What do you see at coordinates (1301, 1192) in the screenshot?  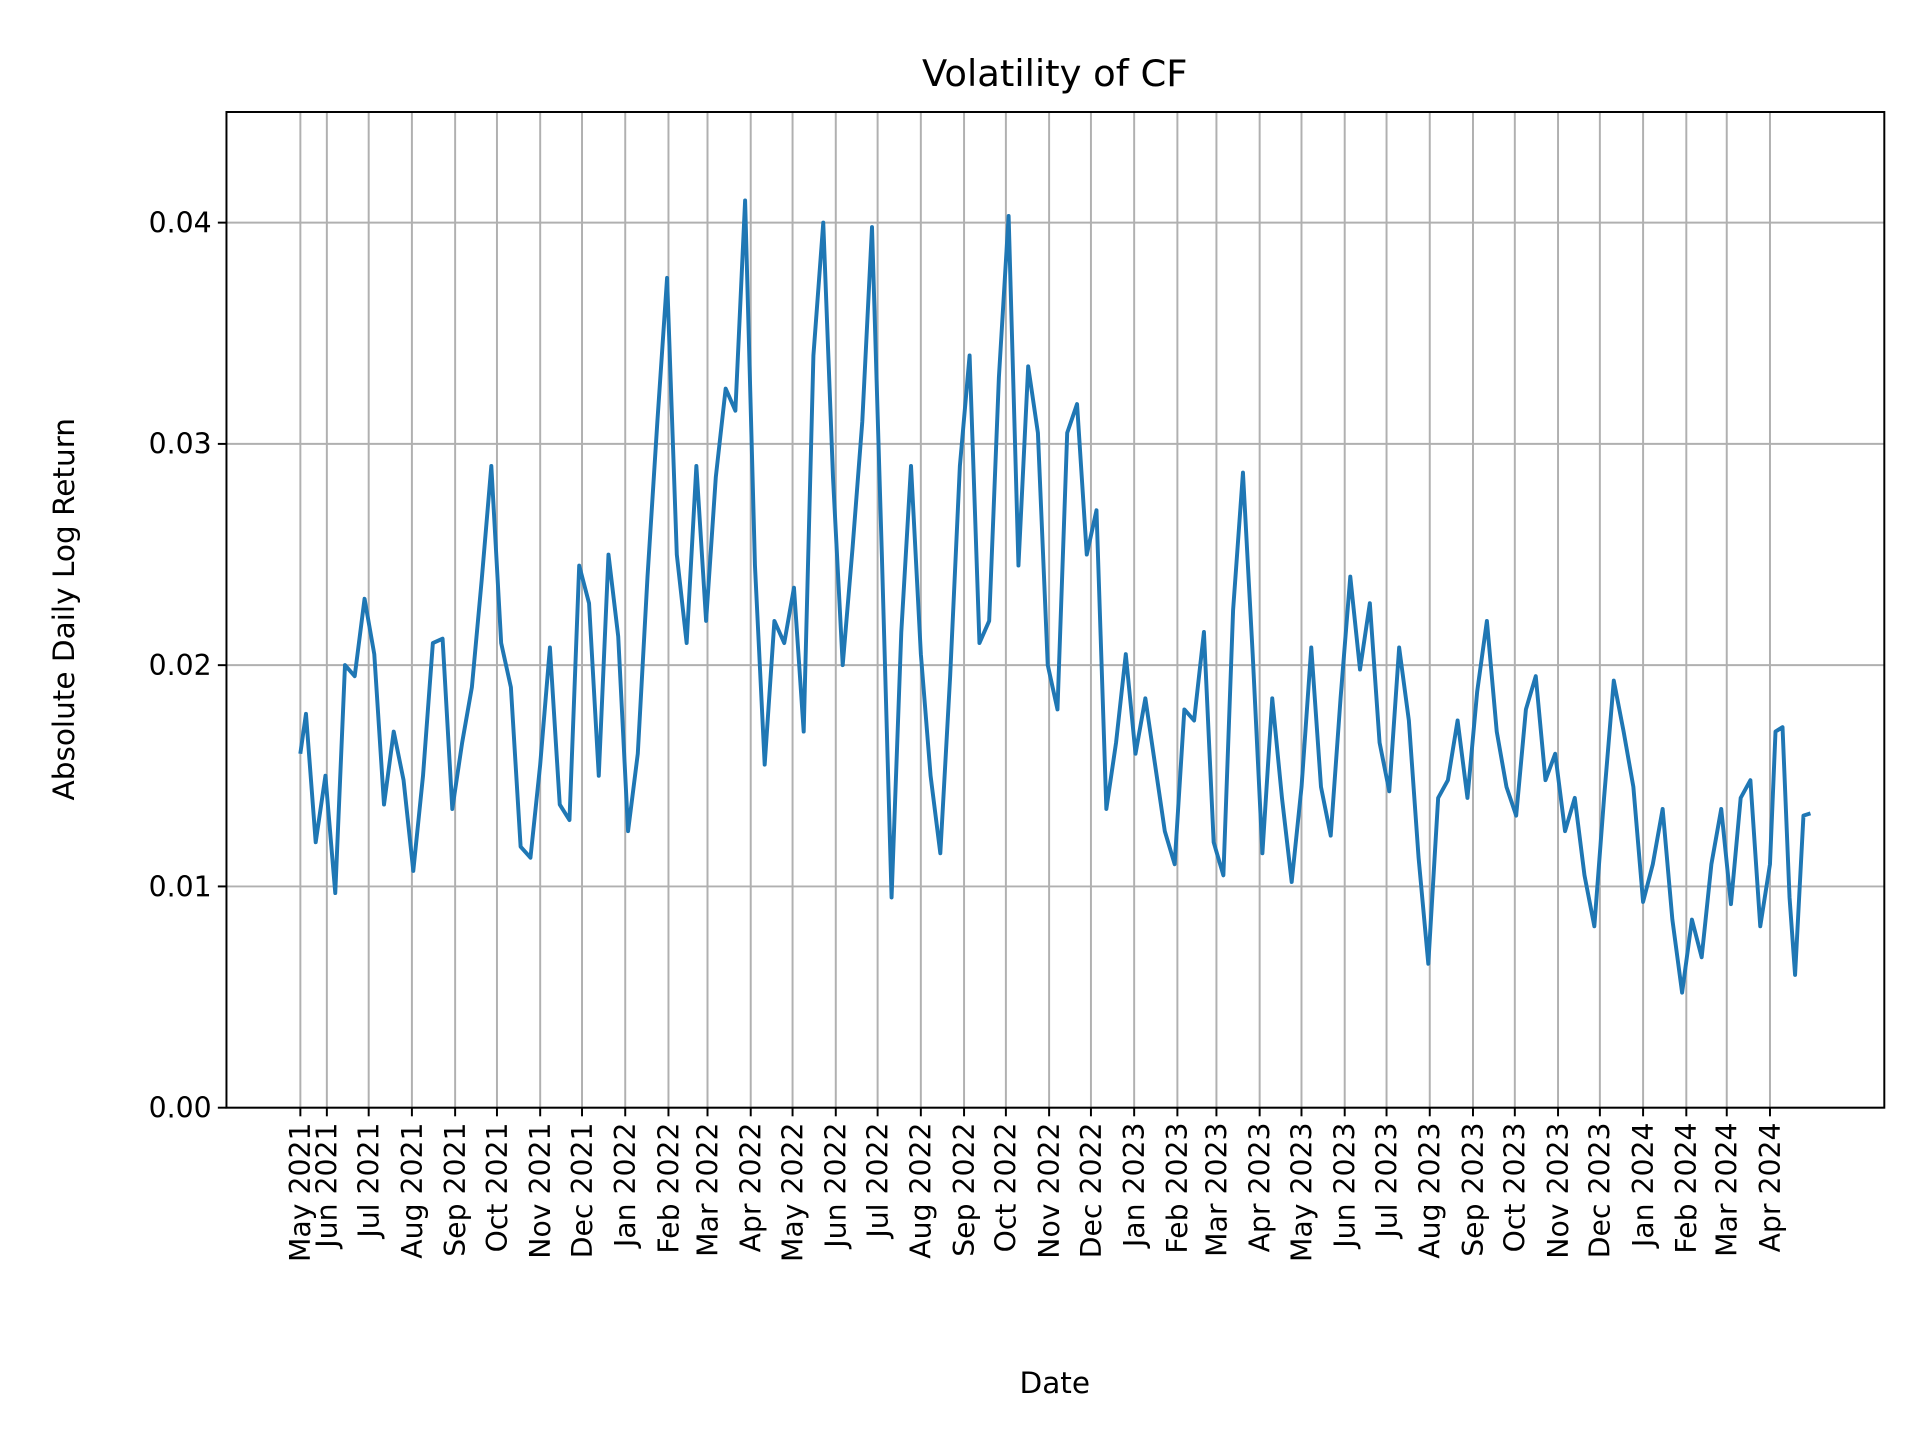 I see `x-tick-label: May 2023` at bounding box center [1301, 1192].